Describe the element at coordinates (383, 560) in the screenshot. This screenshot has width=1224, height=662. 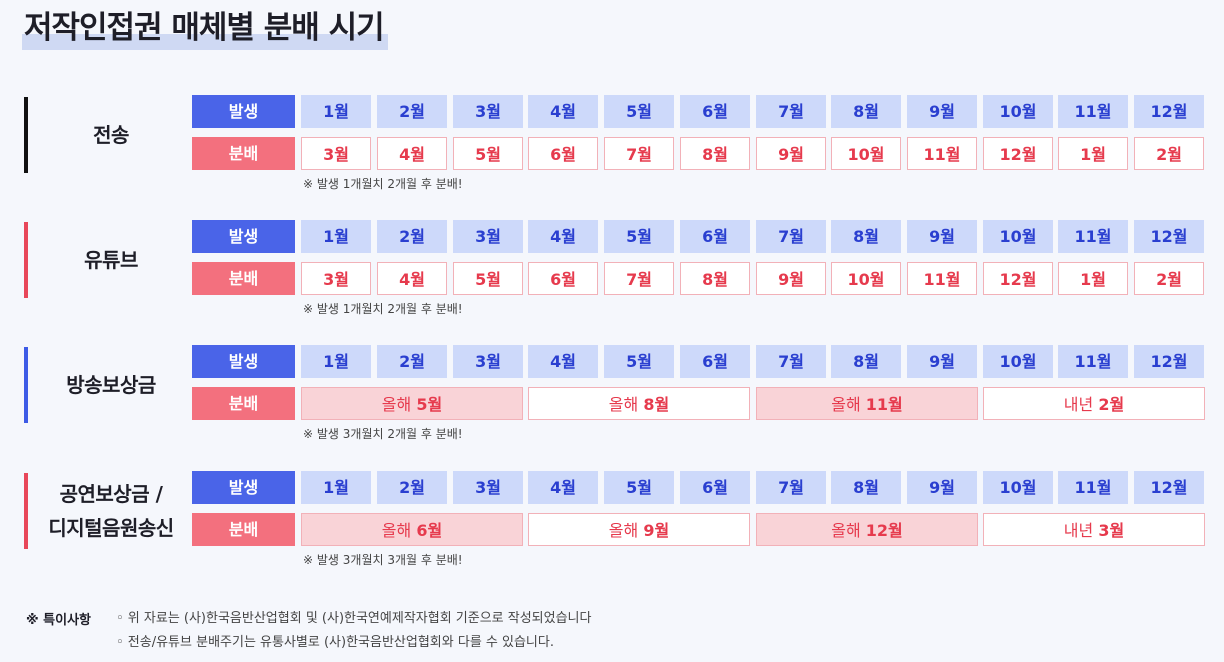
I see `section-note: ※ 발생 3개월치 3개월 후 분배!` at that location.